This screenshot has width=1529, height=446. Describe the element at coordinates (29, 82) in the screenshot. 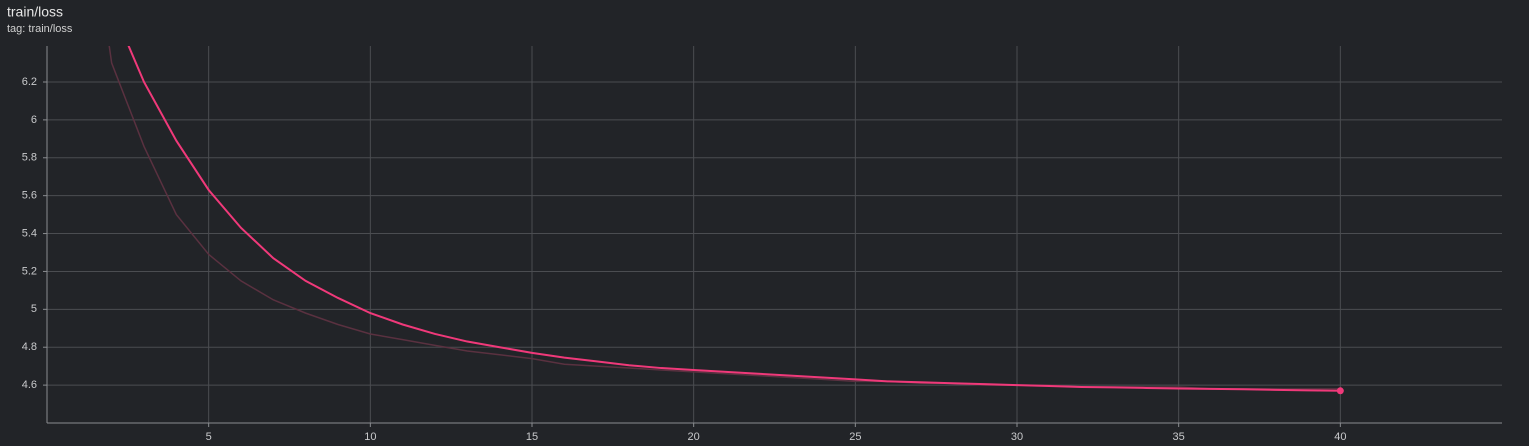

I see `y-tick-label: 6.2` at that location.